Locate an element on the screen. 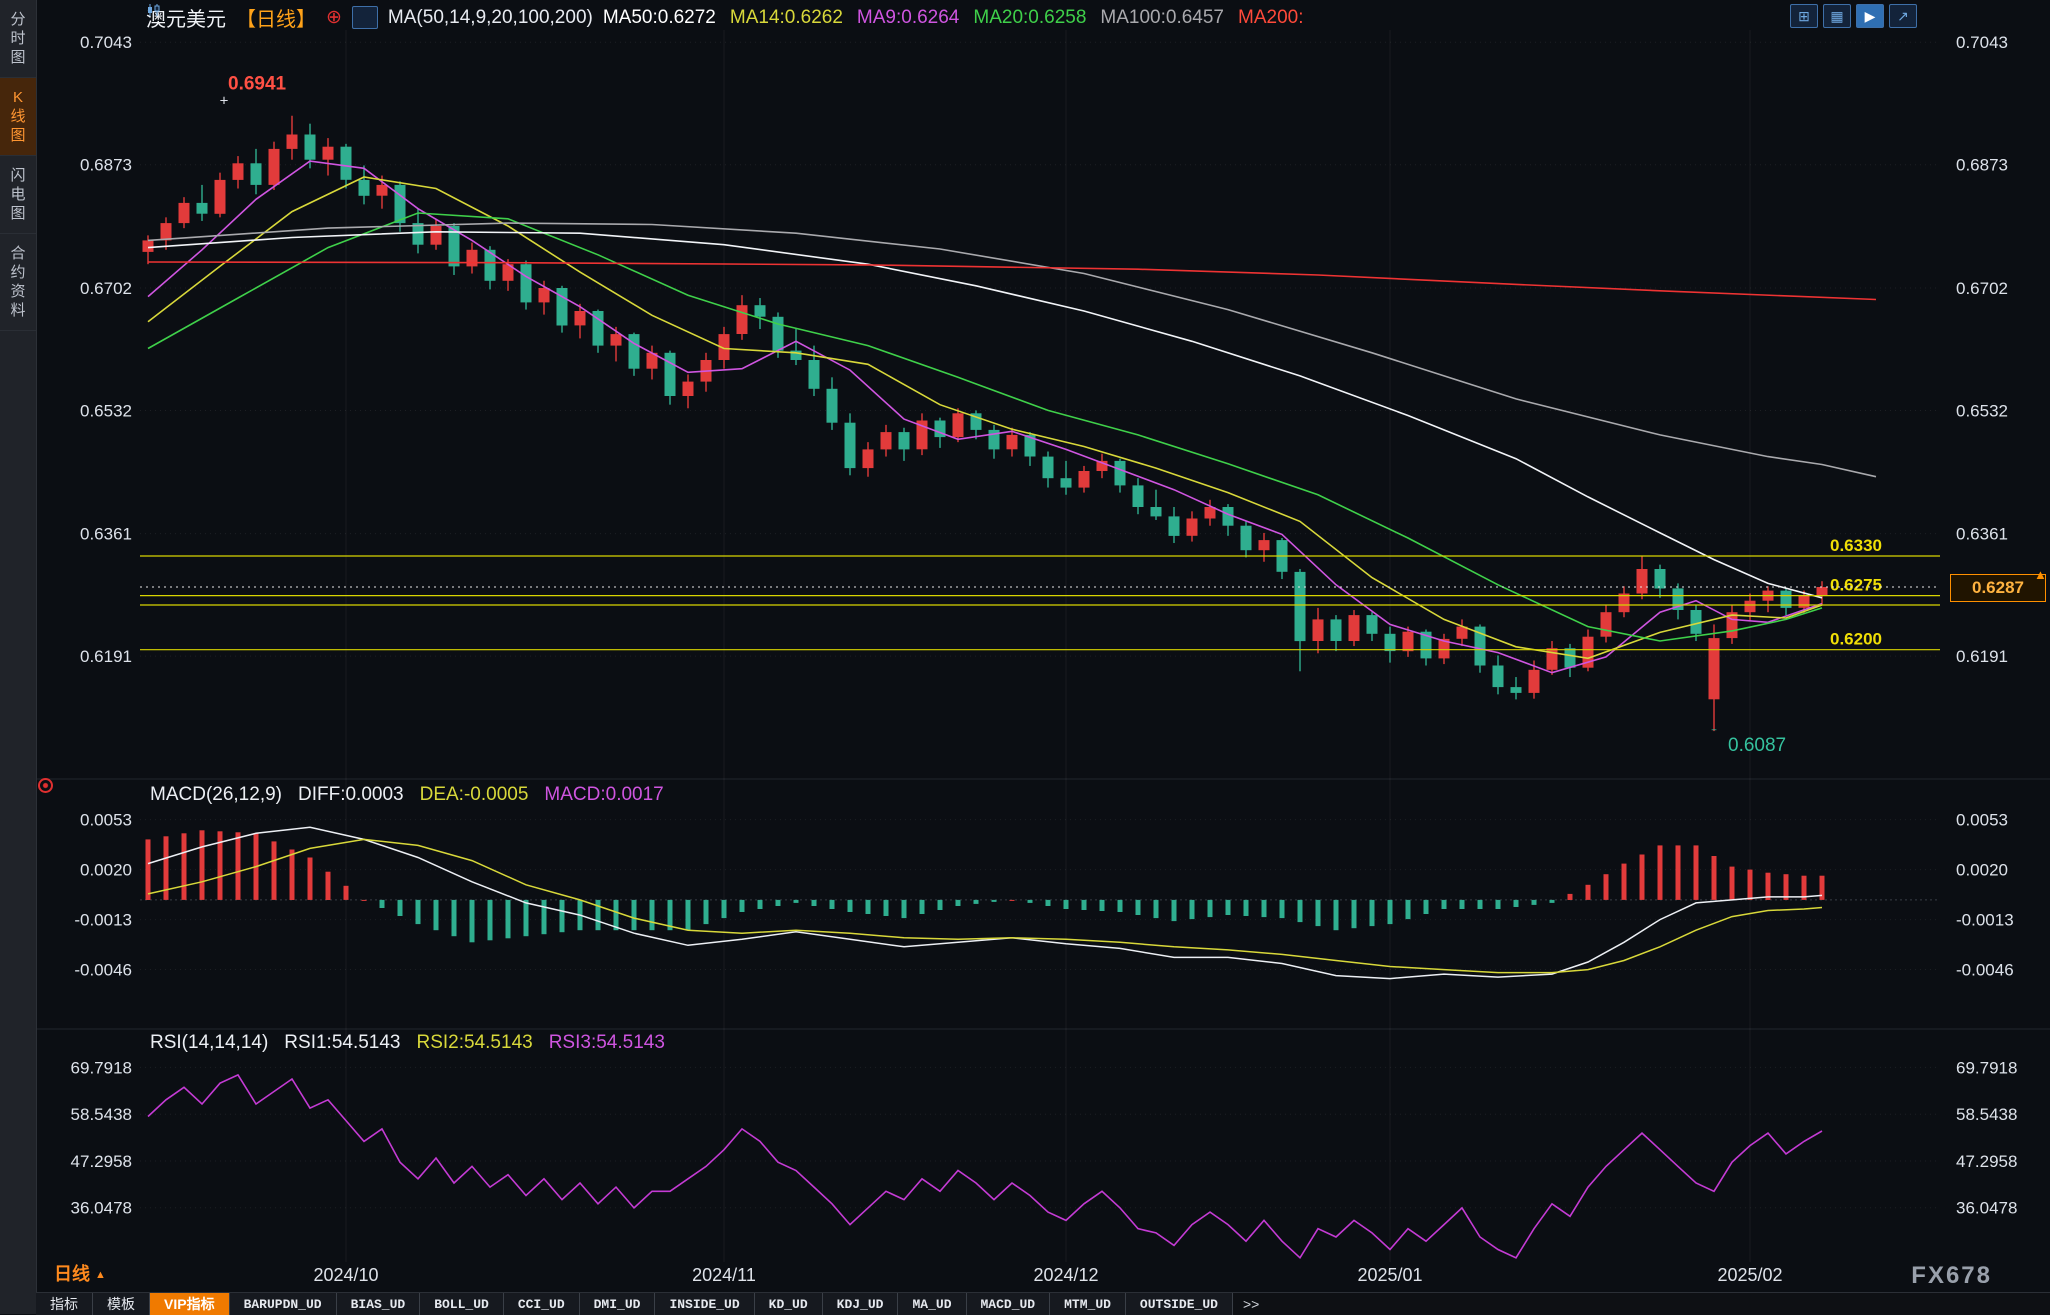  ma-params-label: MA(50,14,9,20,100,200) is located at coordinates (490, 17).